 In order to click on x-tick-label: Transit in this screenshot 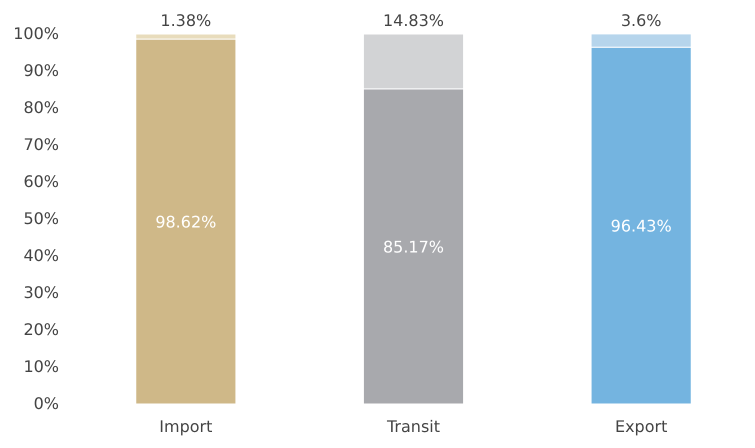, I will do `click(413, 426)`.